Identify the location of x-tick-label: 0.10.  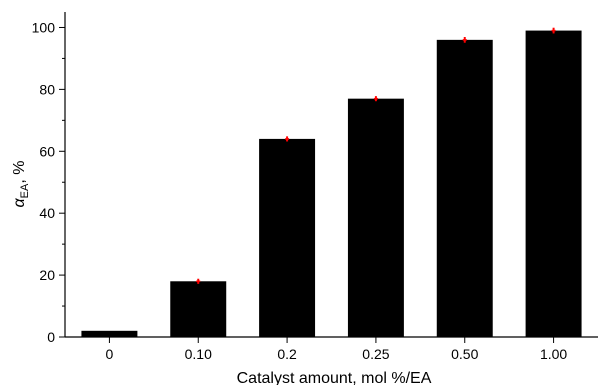
(198, 354).